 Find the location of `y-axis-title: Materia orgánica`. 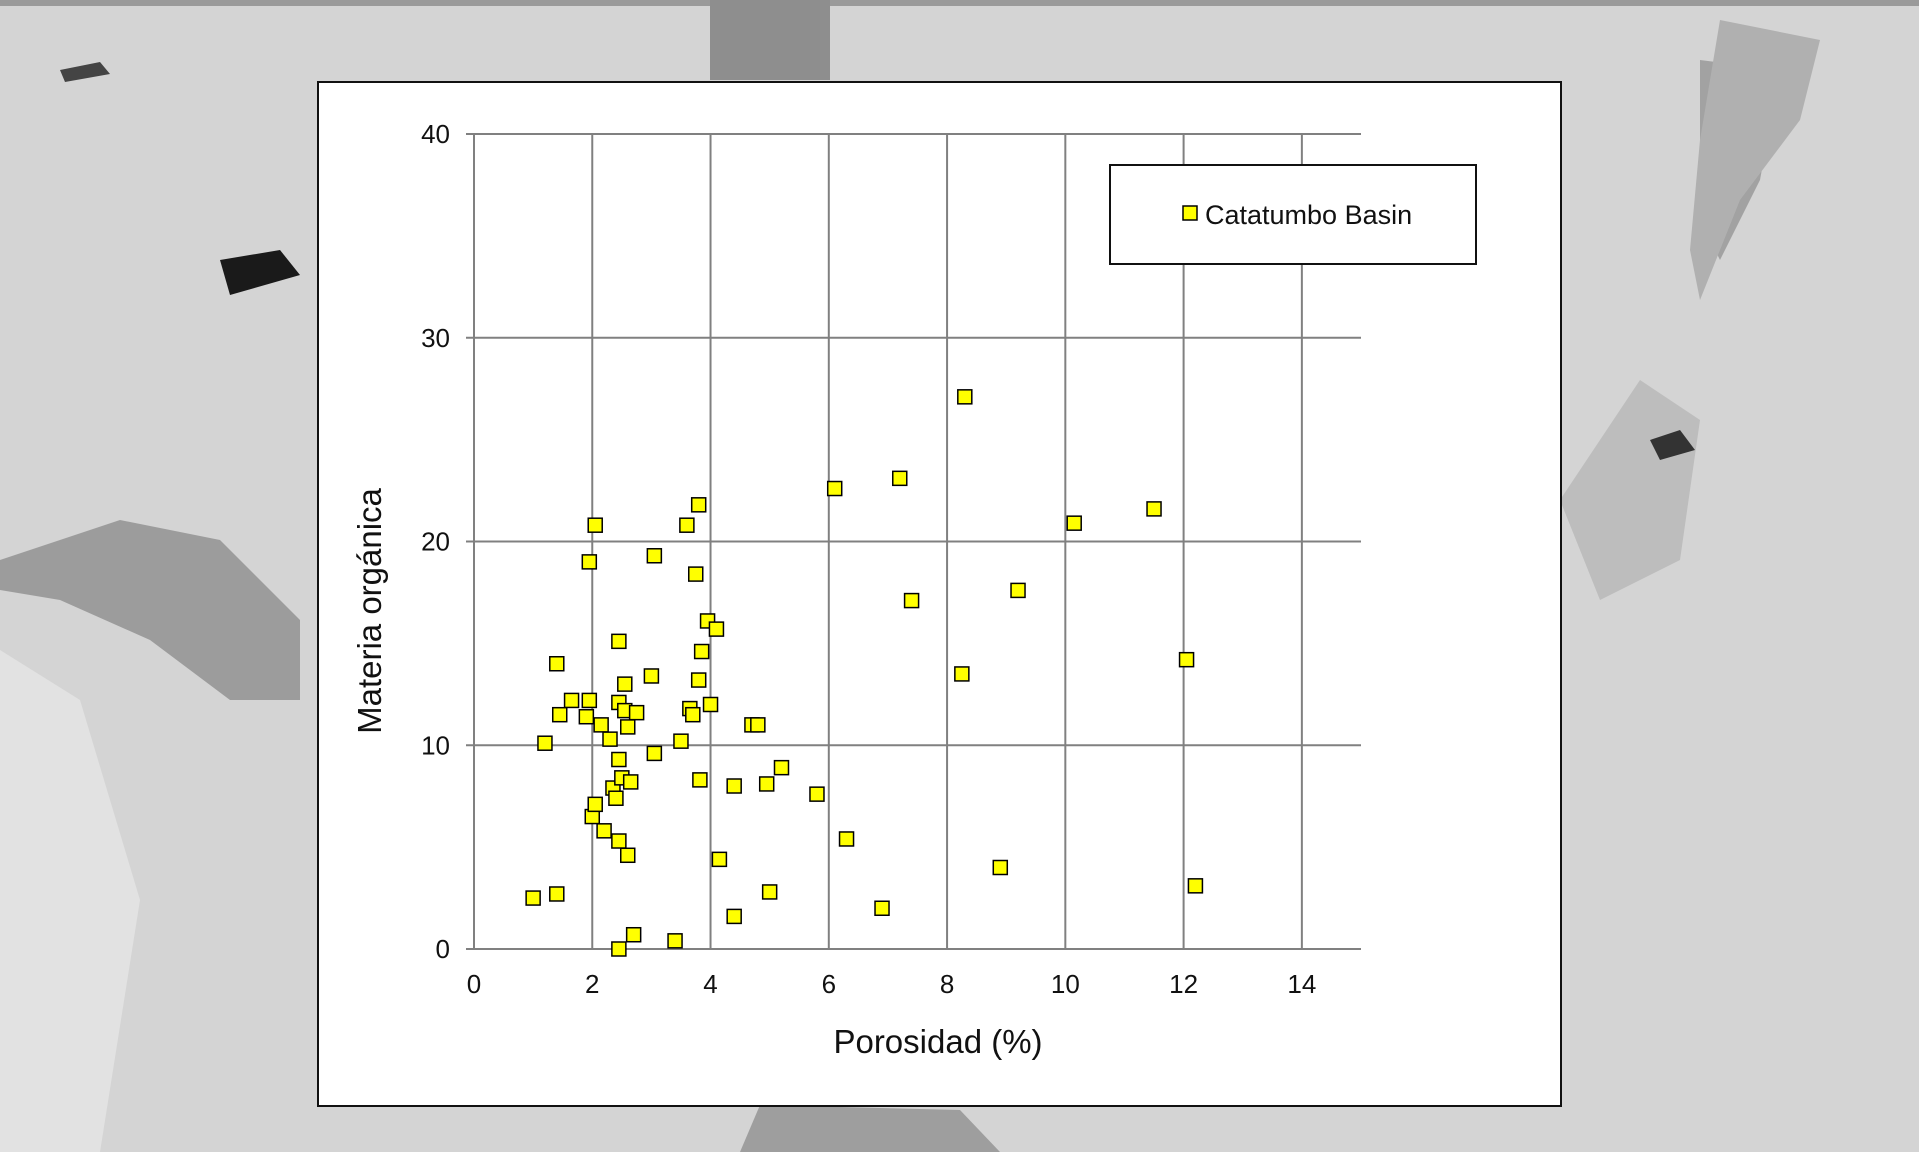

y-axis-title: Materia orgánica is located at coordinates (369, 610).